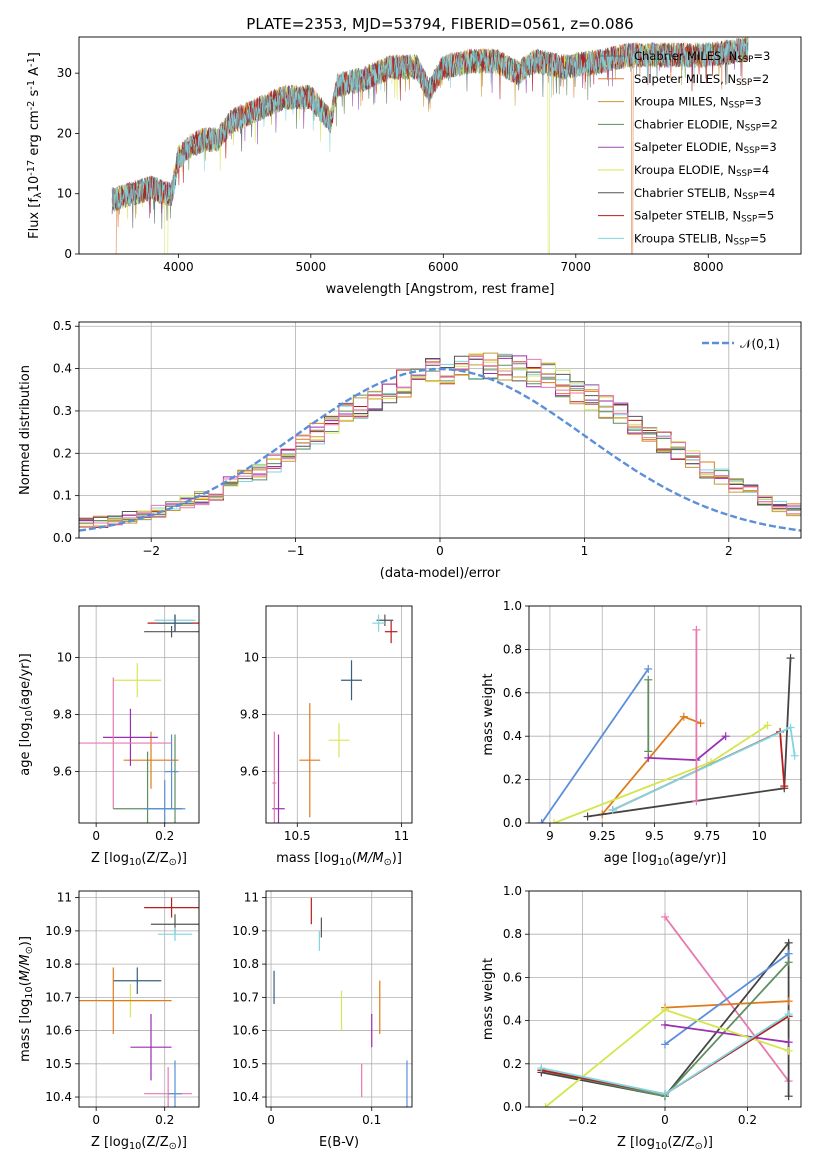 This screenshot has width=819, height=1170. What do you see at coordinates (440, 449) in the screenshot?
I see `normal-curve` at bounding box center [440, 449].